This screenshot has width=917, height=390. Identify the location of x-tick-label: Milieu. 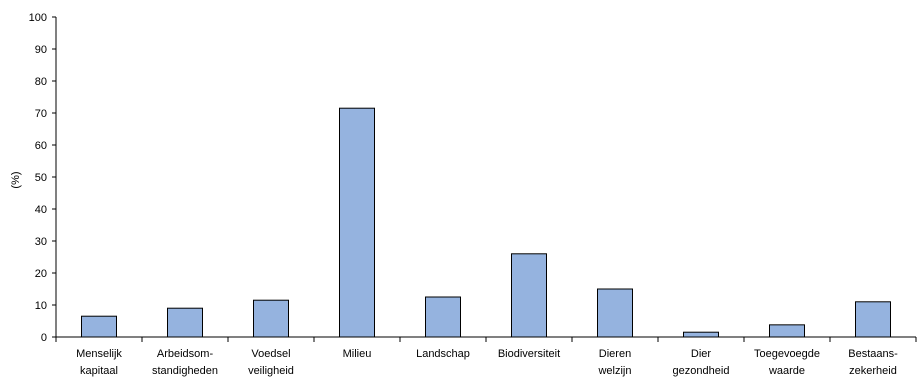
(357, 354).